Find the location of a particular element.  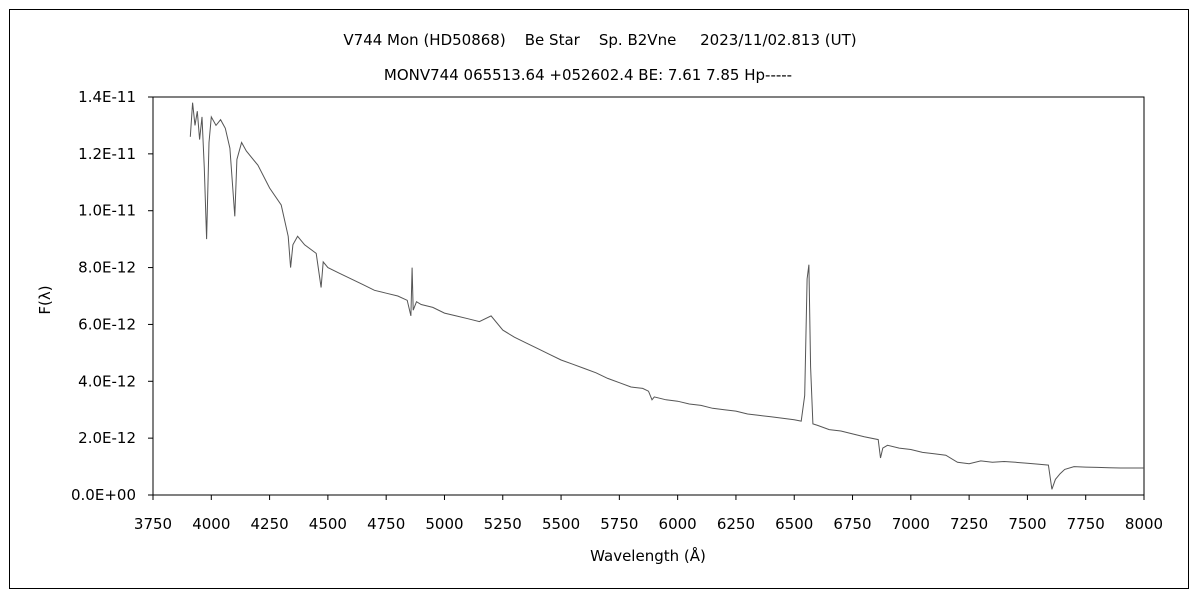

x-tick-label: 7250 is located at coordinates (969, 524).